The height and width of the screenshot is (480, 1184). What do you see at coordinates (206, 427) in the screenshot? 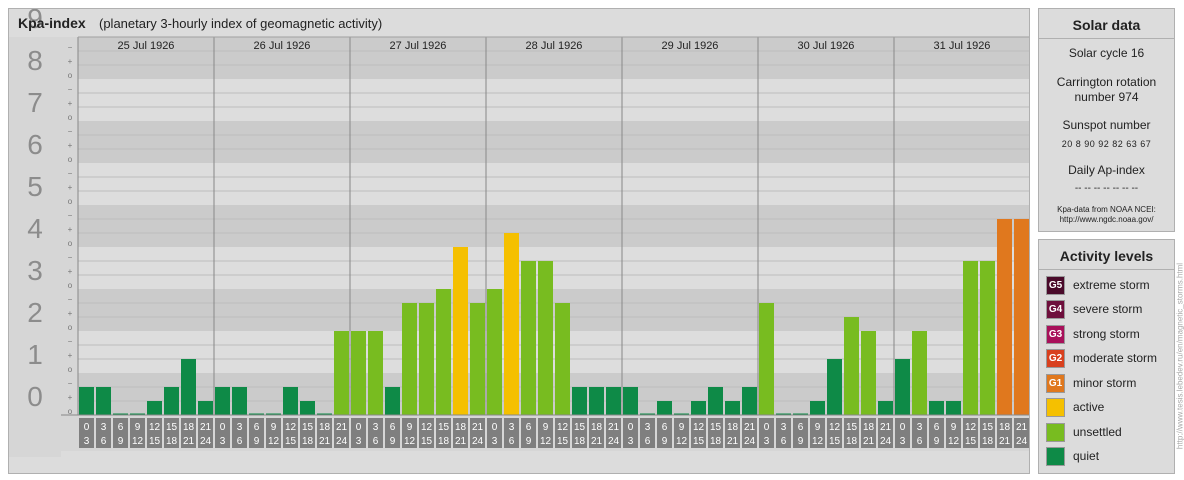
I see `interval-start: 21` at bounding box center [206, 427].